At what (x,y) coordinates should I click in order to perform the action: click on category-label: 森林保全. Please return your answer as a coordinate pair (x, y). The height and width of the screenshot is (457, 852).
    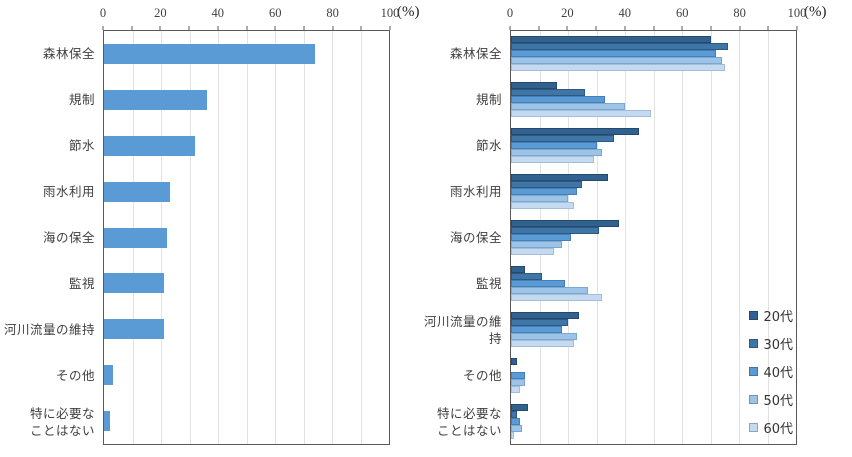
    Looking at the image, I should click on (68, 53).